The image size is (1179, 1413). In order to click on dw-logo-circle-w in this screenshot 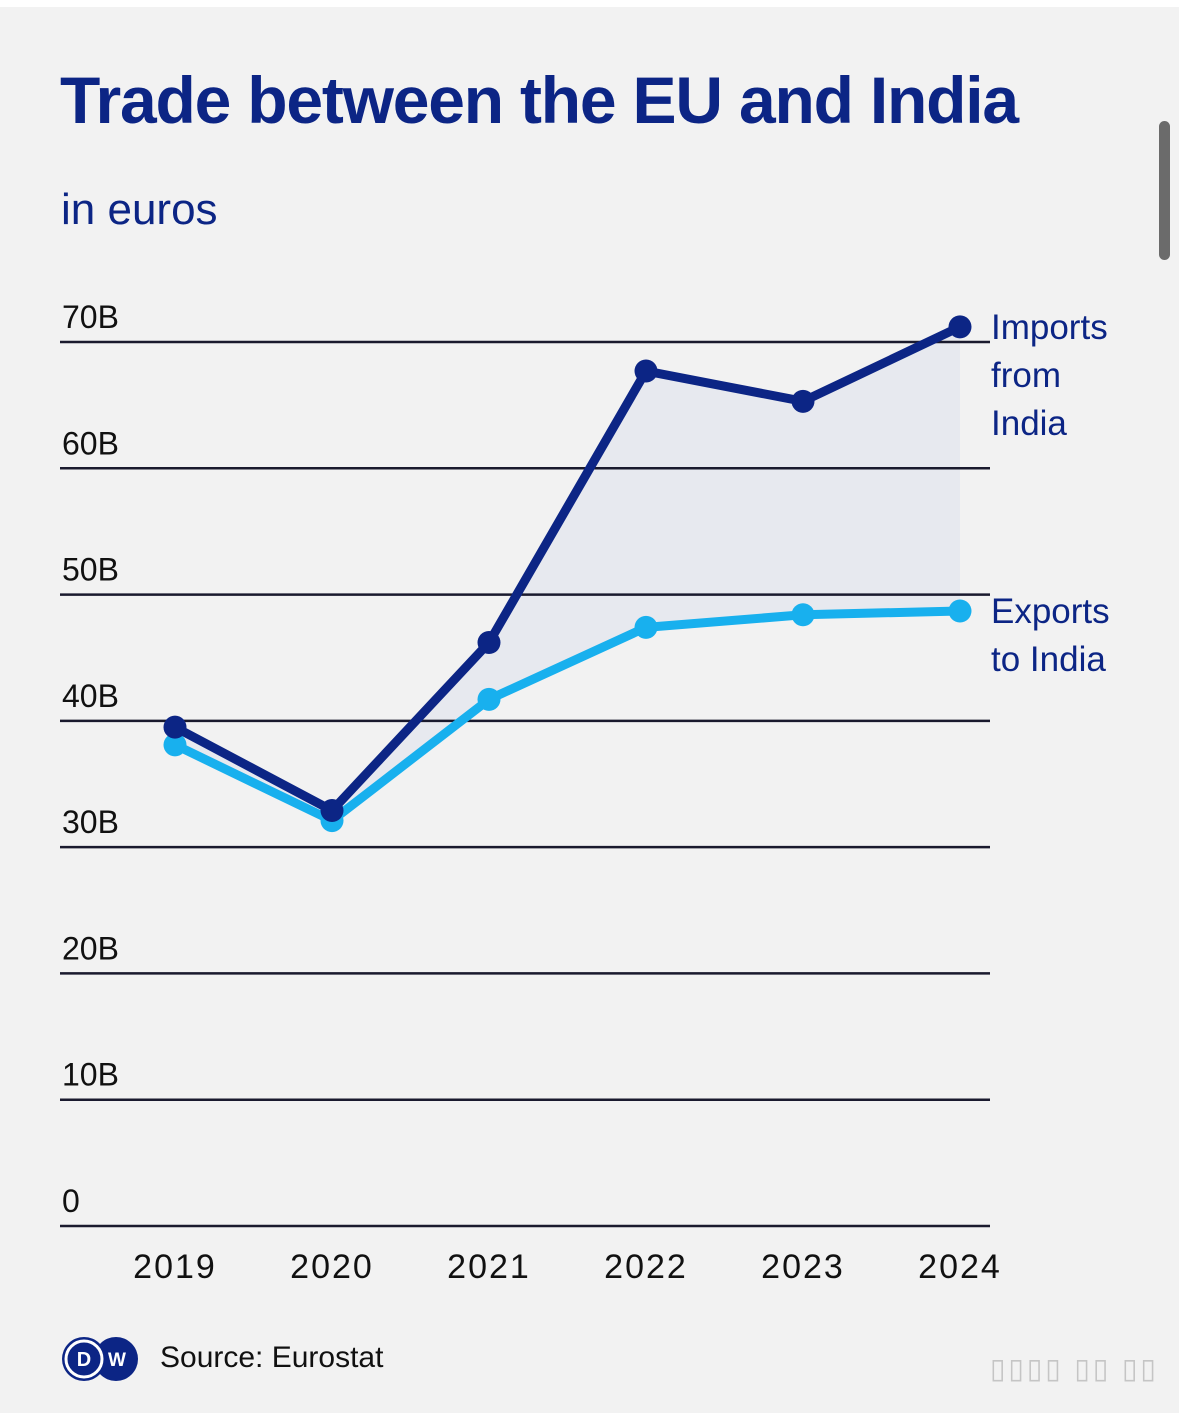, I will do `click(116, 1359)`.